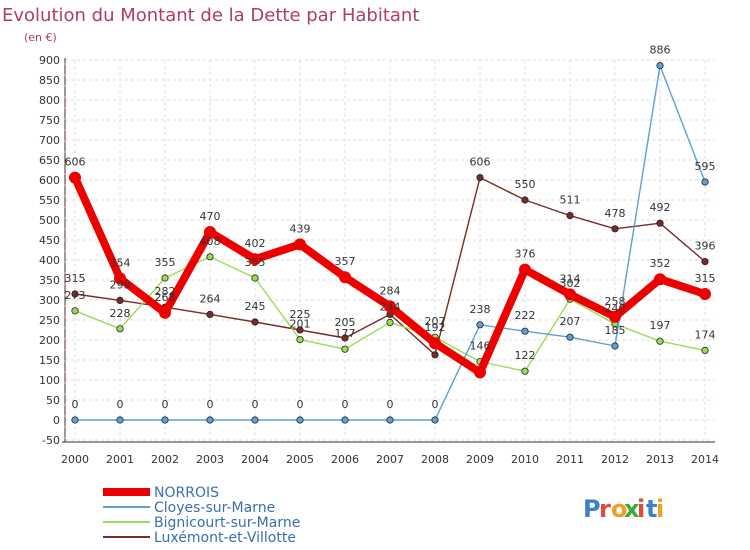  What do you see at coordinates (49, 220) in the screenshot?
I see `y-tick-label: 500` at bounding box center [49, 220].